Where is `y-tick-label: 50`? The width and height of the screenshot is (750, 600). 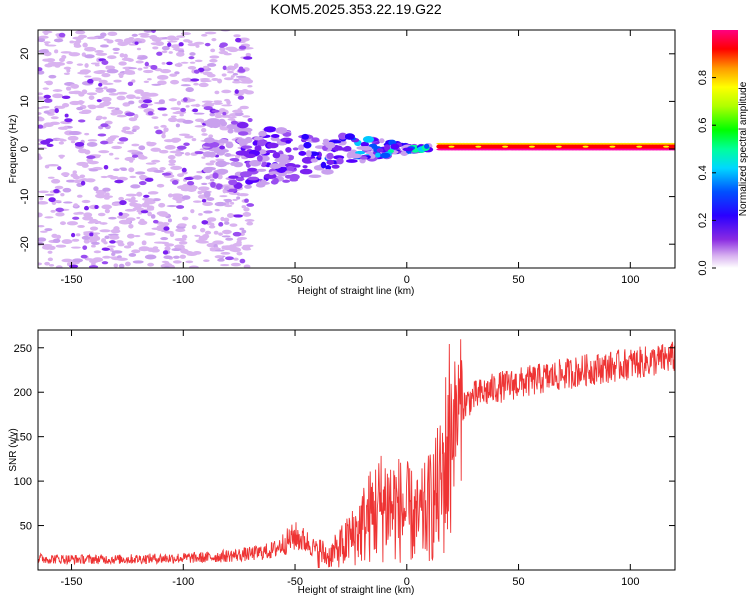 y-tick-label: 50 is located at coordinates (26, 527).